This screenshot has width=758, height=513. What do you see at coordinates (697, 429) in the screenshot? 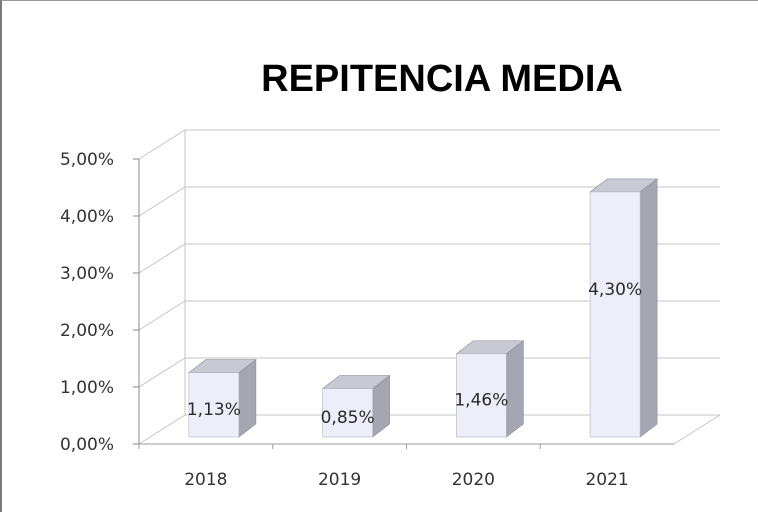
I see `floor-right-edge` at bounding box center [697, 429].